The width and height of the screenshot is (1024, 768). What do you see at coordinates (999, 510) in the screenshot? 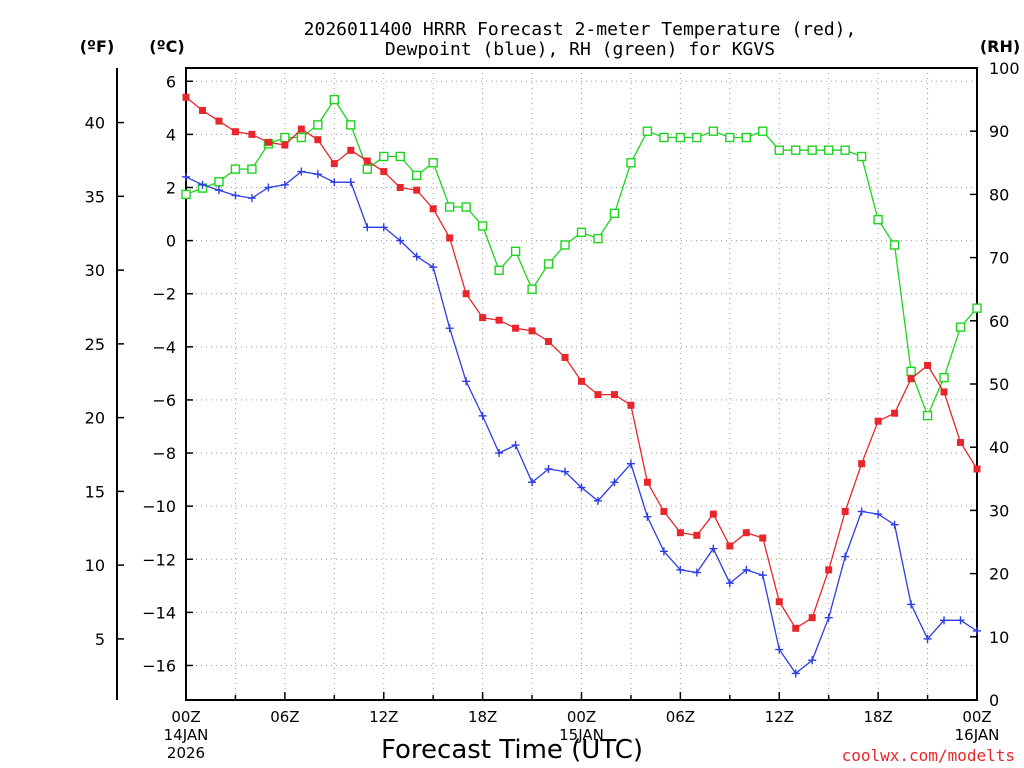
I see `rh-tick-label: 30` at bounding box center [999, 510].